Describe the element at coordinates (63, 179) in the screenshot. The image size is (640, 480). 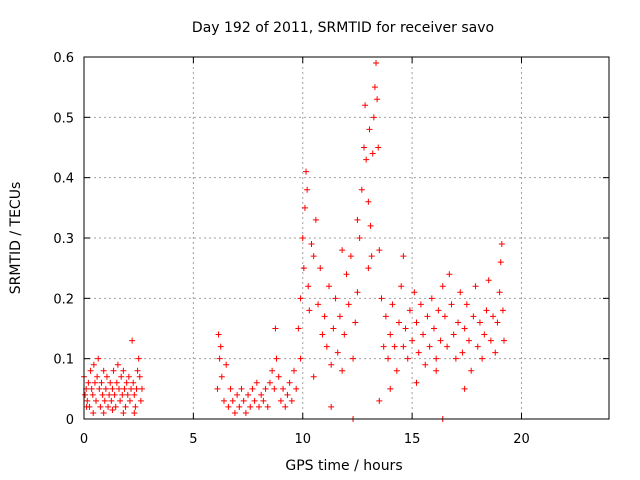
I see `y-tick-label: 0.4` at that location.